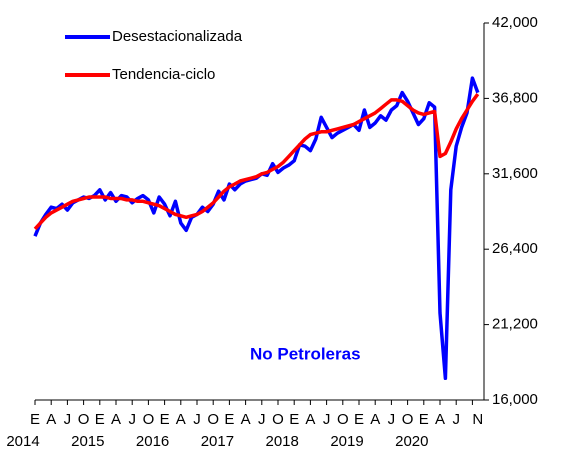 The height and width of the screenshot is (457, 570). I want to click on y-tick-label: 26,400, so click(515, 248).